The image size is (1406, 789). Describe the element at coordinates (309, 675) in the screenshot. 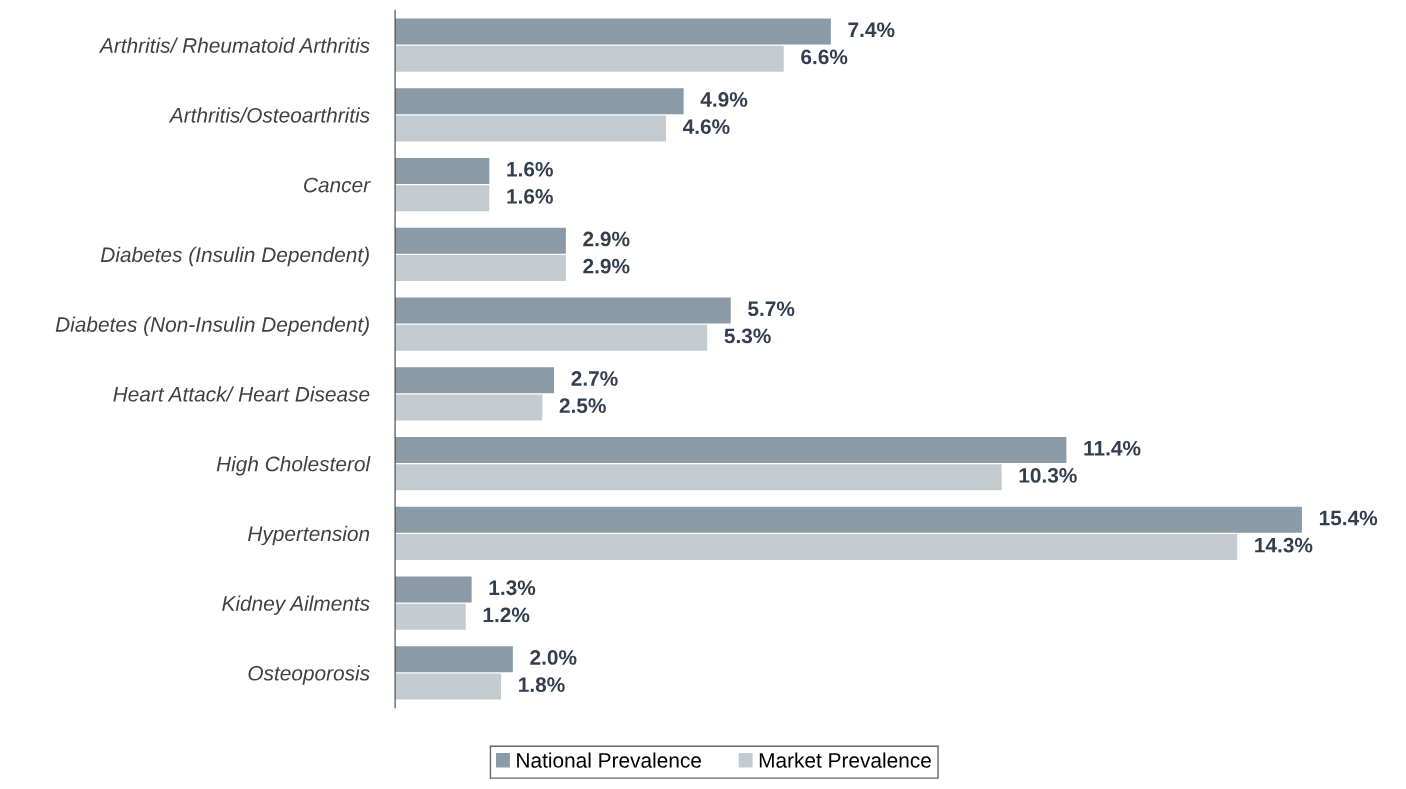

I see `y-tick-label: Osteoporosis` at that location.